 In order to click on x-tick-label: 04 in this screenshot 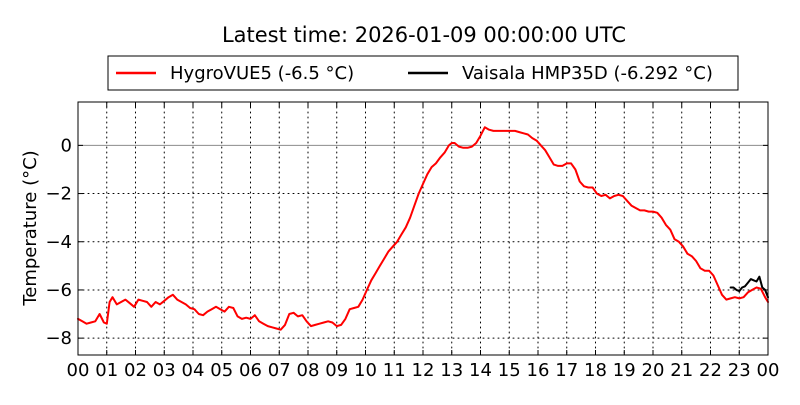, I will do `click(193, 370)`.